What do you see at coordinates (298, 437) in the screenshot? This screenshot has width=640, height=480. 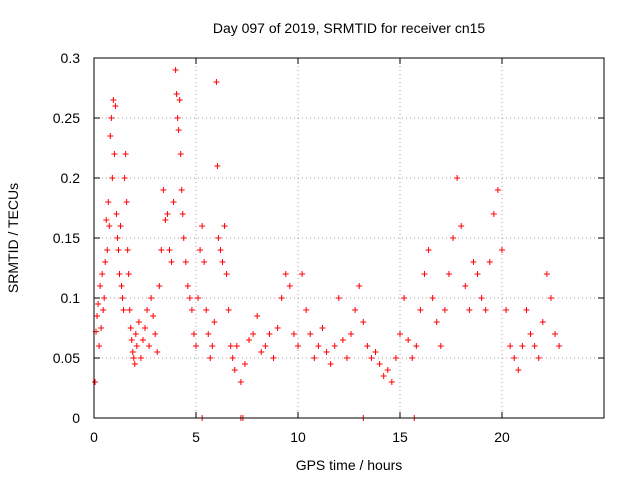 I see `x-tick-label: 10` at bounding box center [298, 437].